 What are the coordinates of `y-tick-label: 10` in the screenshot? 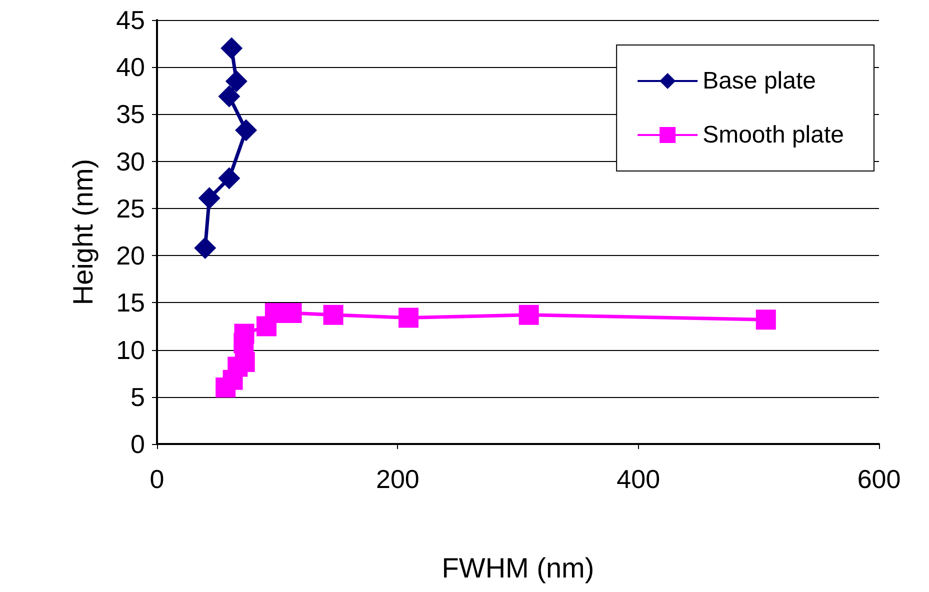 It's located at (130, 349).